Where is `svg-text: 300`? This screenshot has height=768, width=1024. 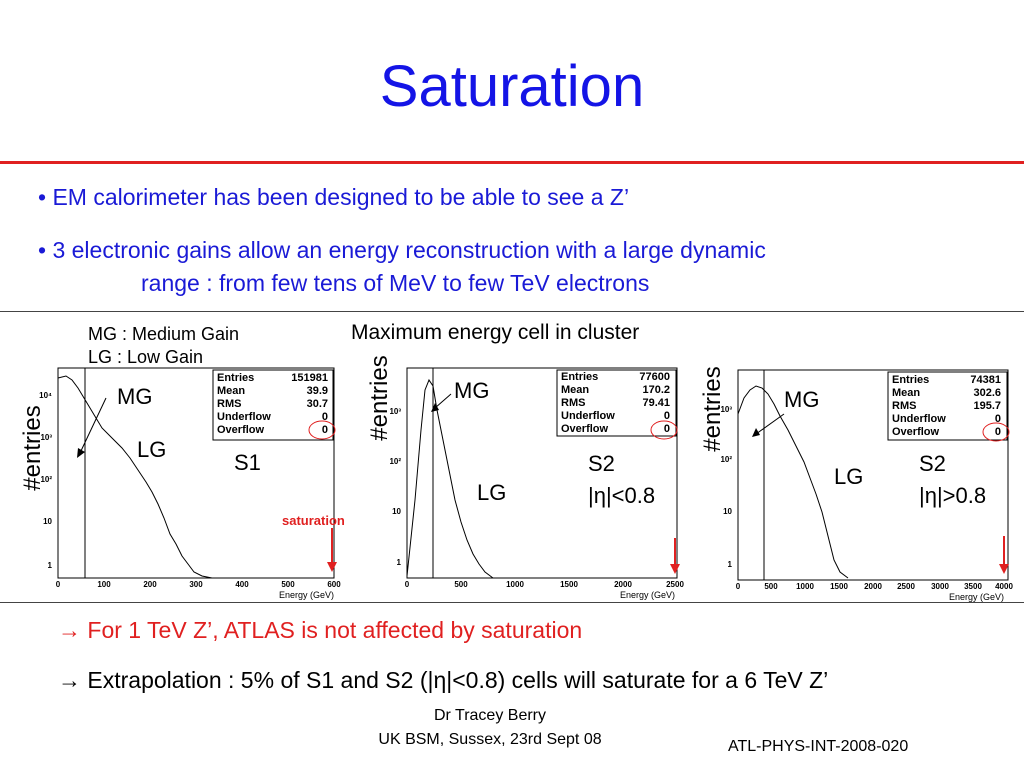 svg-text: 300 is located at coordinates (196, 584).